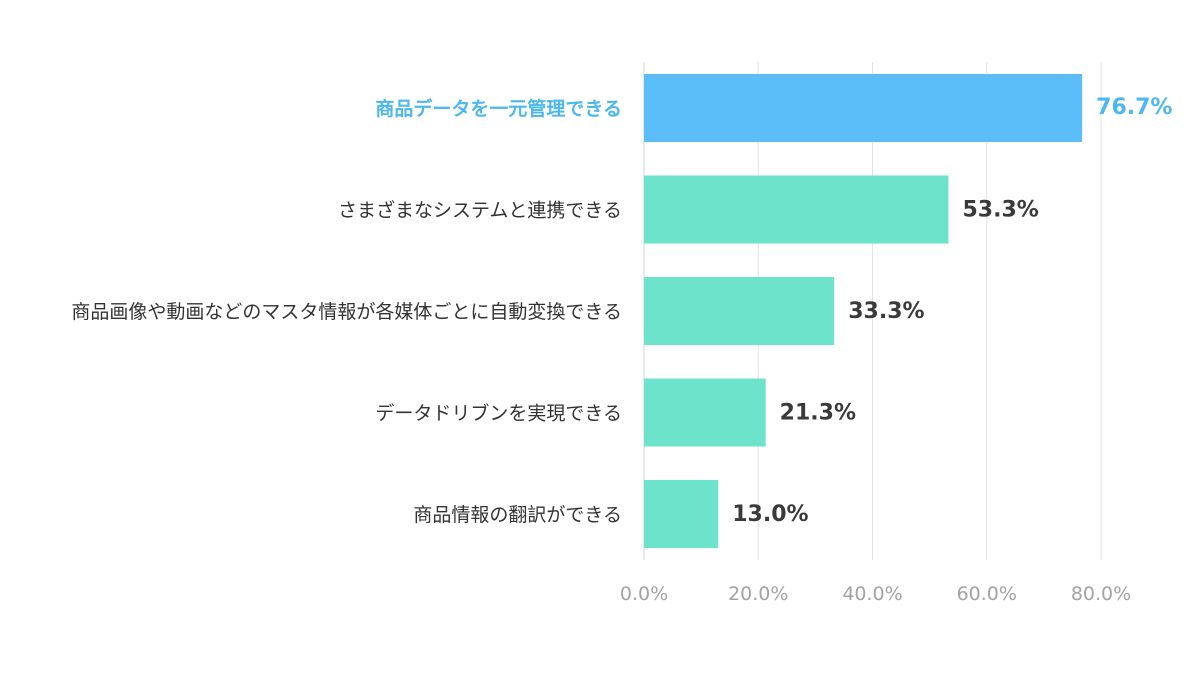 The width and height of the screenshot is (1200, 700). Describe the element at coordinates (987, 594) in the screenshot. I see `x-tick-label: 60.0%` at that location.